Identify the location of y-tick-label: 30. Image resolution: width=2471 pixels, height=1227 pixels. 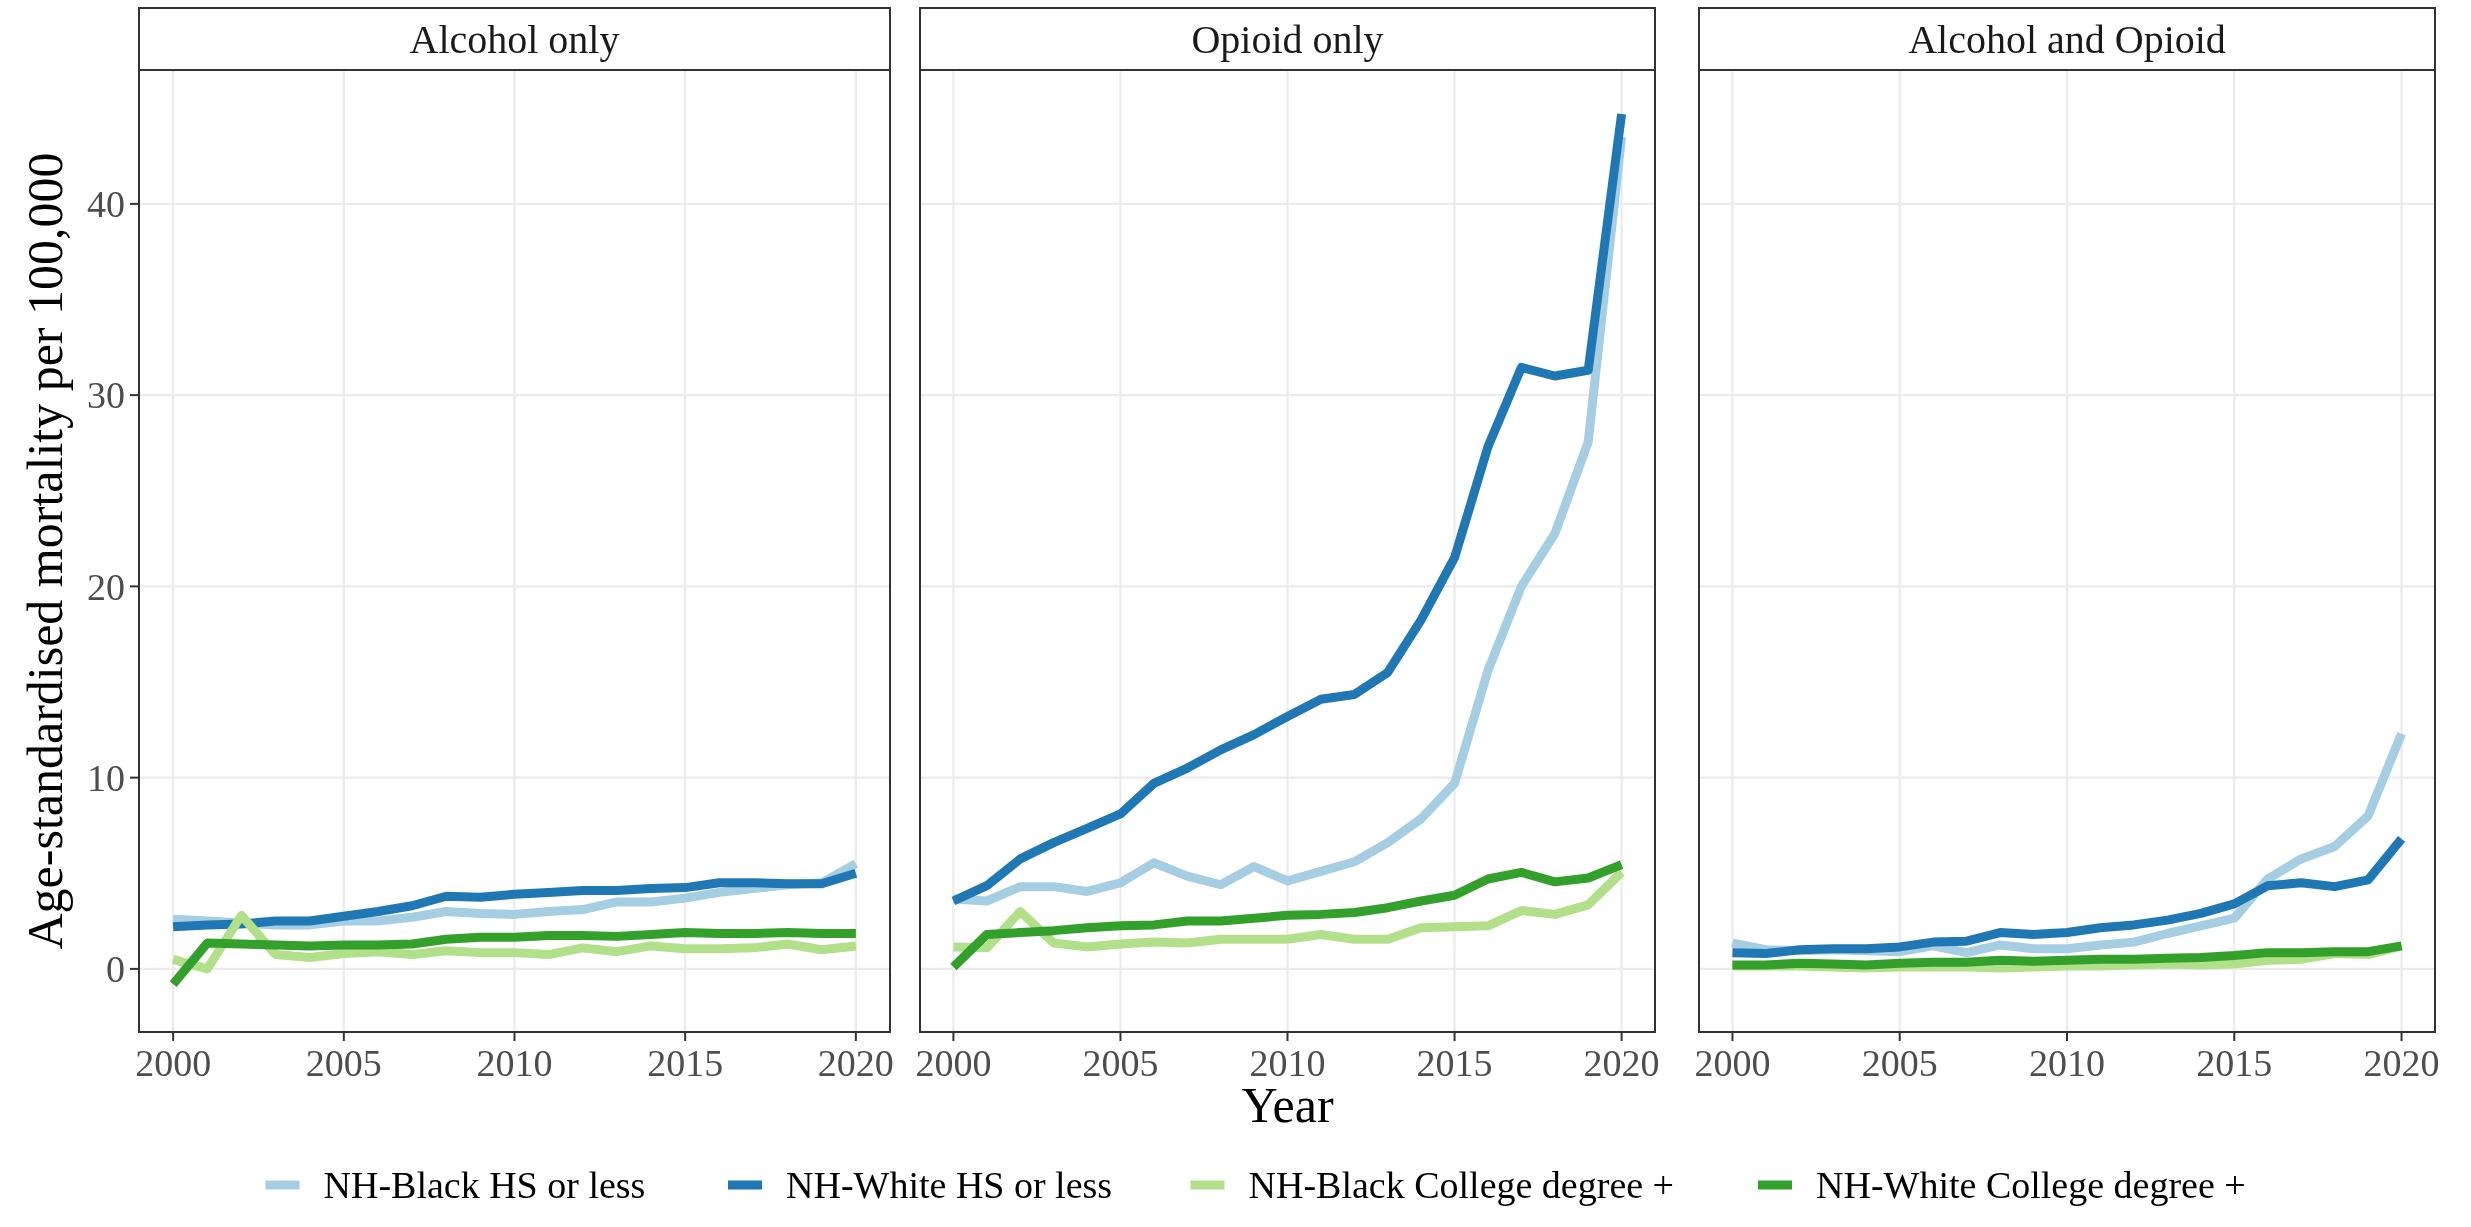
(106, 395).